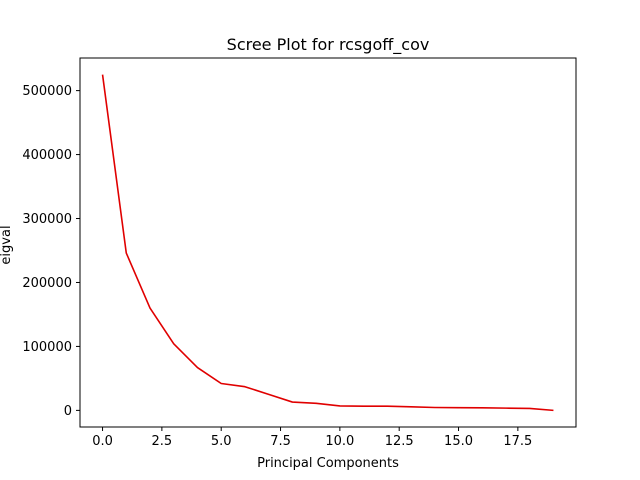 The width and height of the screenshot is (640, 480). What do you see at coordinates (399, 441) in the screenshot?
I see `x-tick-label: 12.5` at bounding box center [399, 441].